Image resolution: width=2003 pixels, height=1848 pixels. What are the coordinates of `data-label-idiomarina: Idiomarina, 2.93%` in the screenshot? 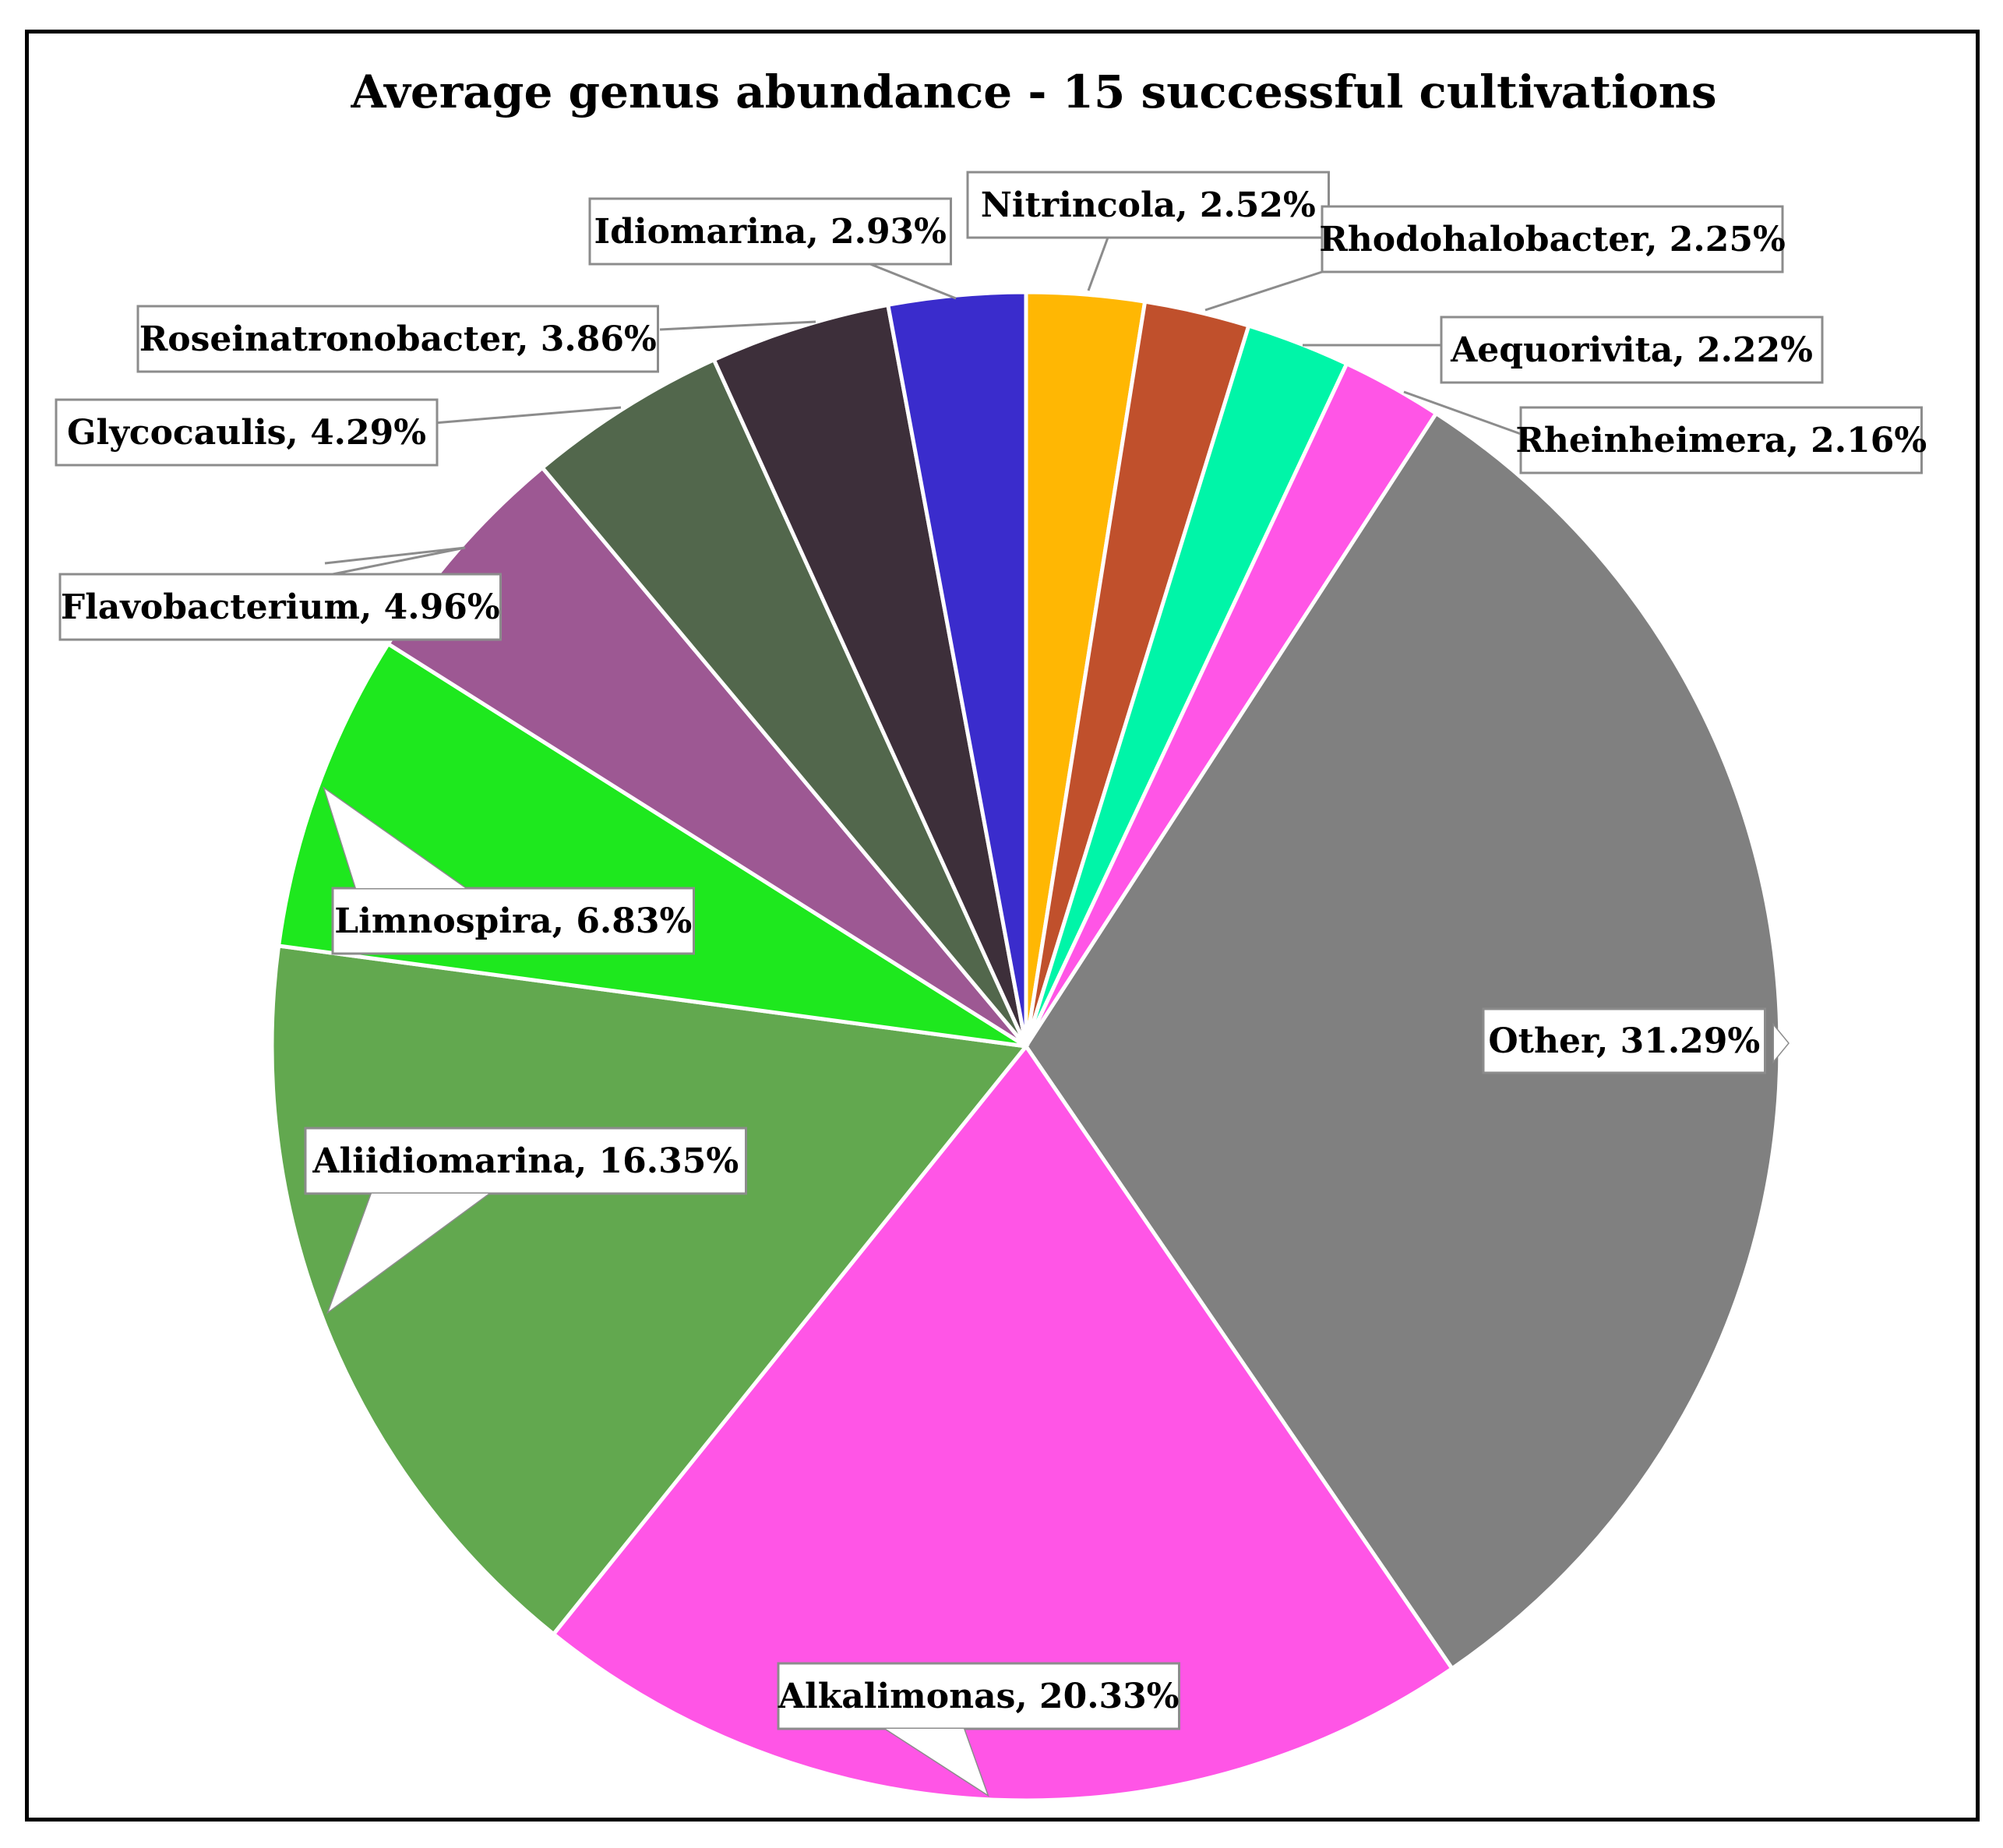 It's located at (772, 248).